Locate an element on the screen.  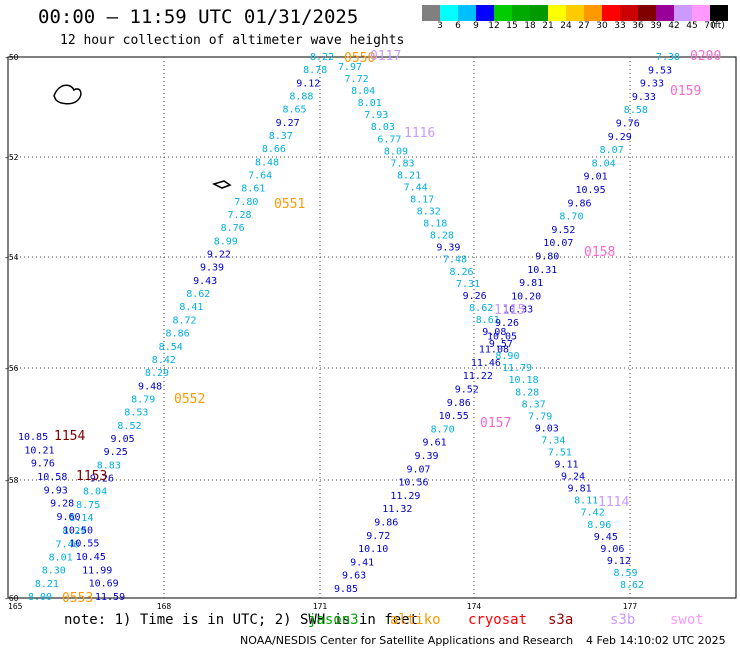
track2-value: 11.99 is located at coordinates (97, 570).